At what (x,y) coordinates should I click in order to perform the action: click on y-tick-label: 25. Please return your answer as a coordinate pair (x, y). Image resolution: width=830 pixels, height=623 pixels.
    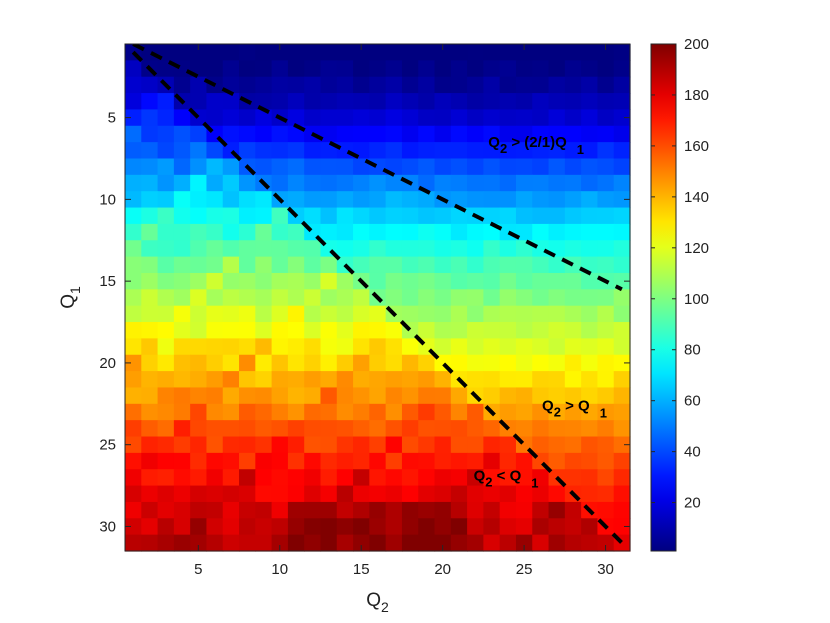
    Looking at the image, I should click on (107, 445).